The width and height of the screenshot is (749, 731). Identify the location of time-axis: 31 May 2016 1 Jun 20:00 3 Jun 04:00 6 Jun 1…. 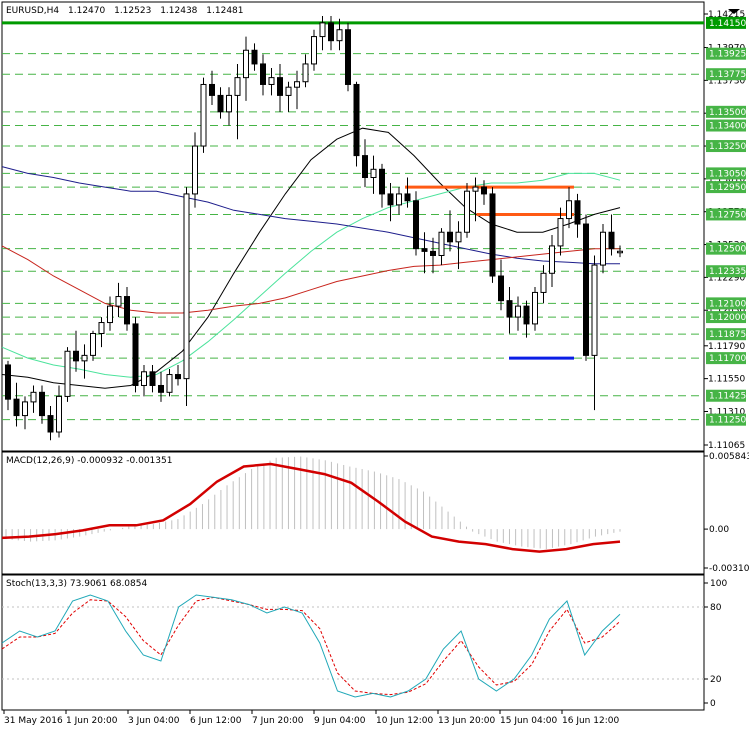
(311, 718).